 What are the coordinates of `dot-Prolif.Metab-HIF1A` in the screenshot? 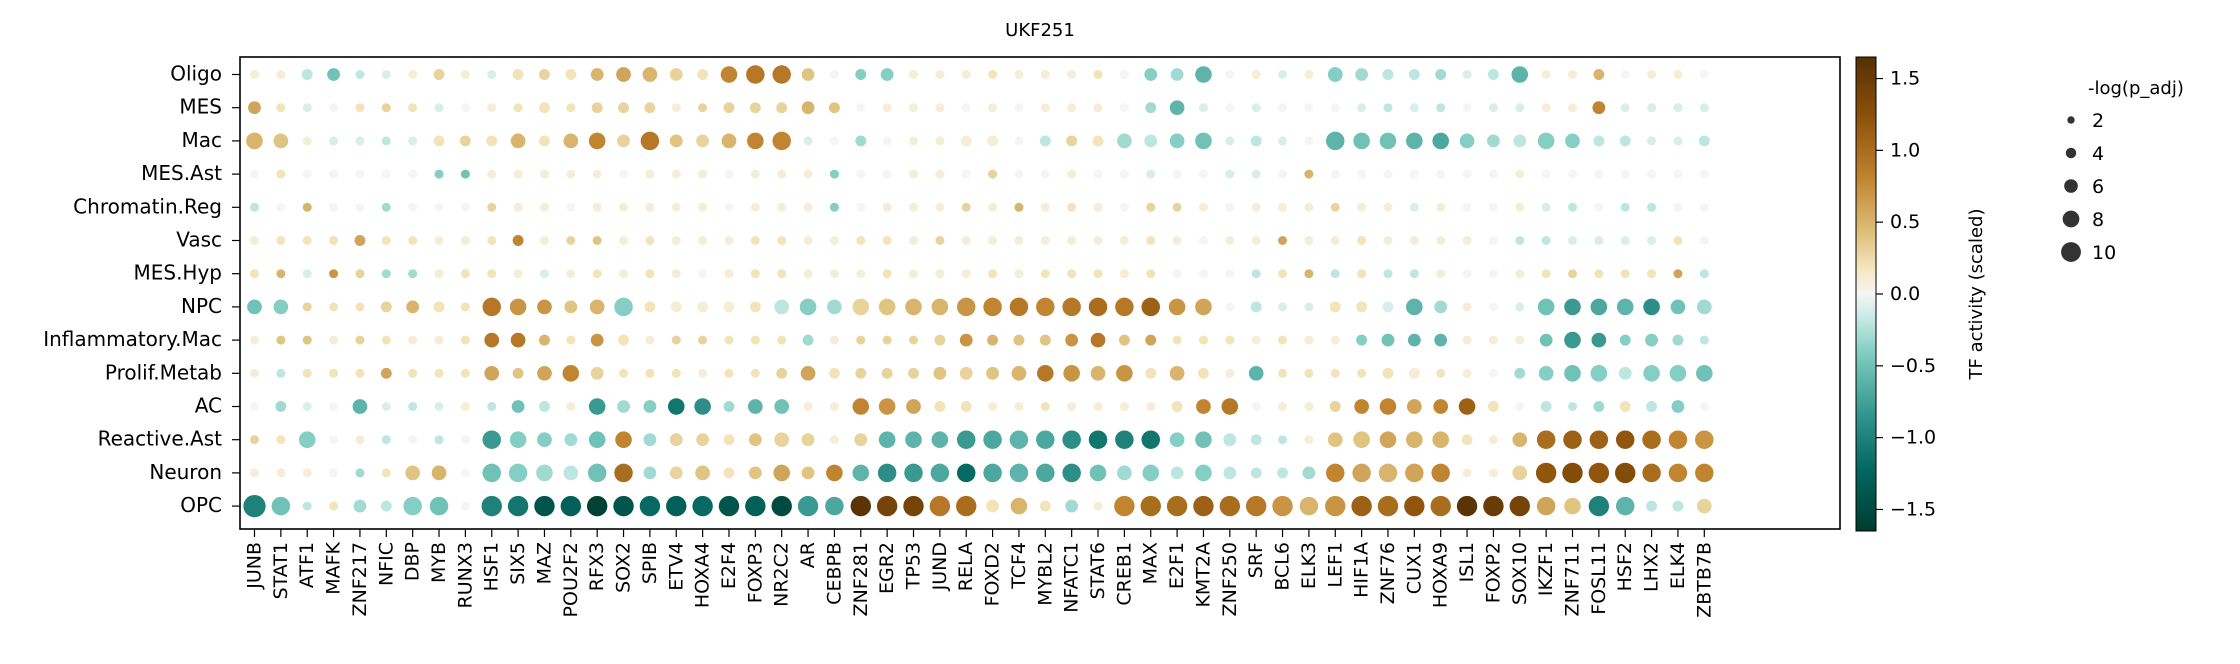 It's located at (1362, 373).